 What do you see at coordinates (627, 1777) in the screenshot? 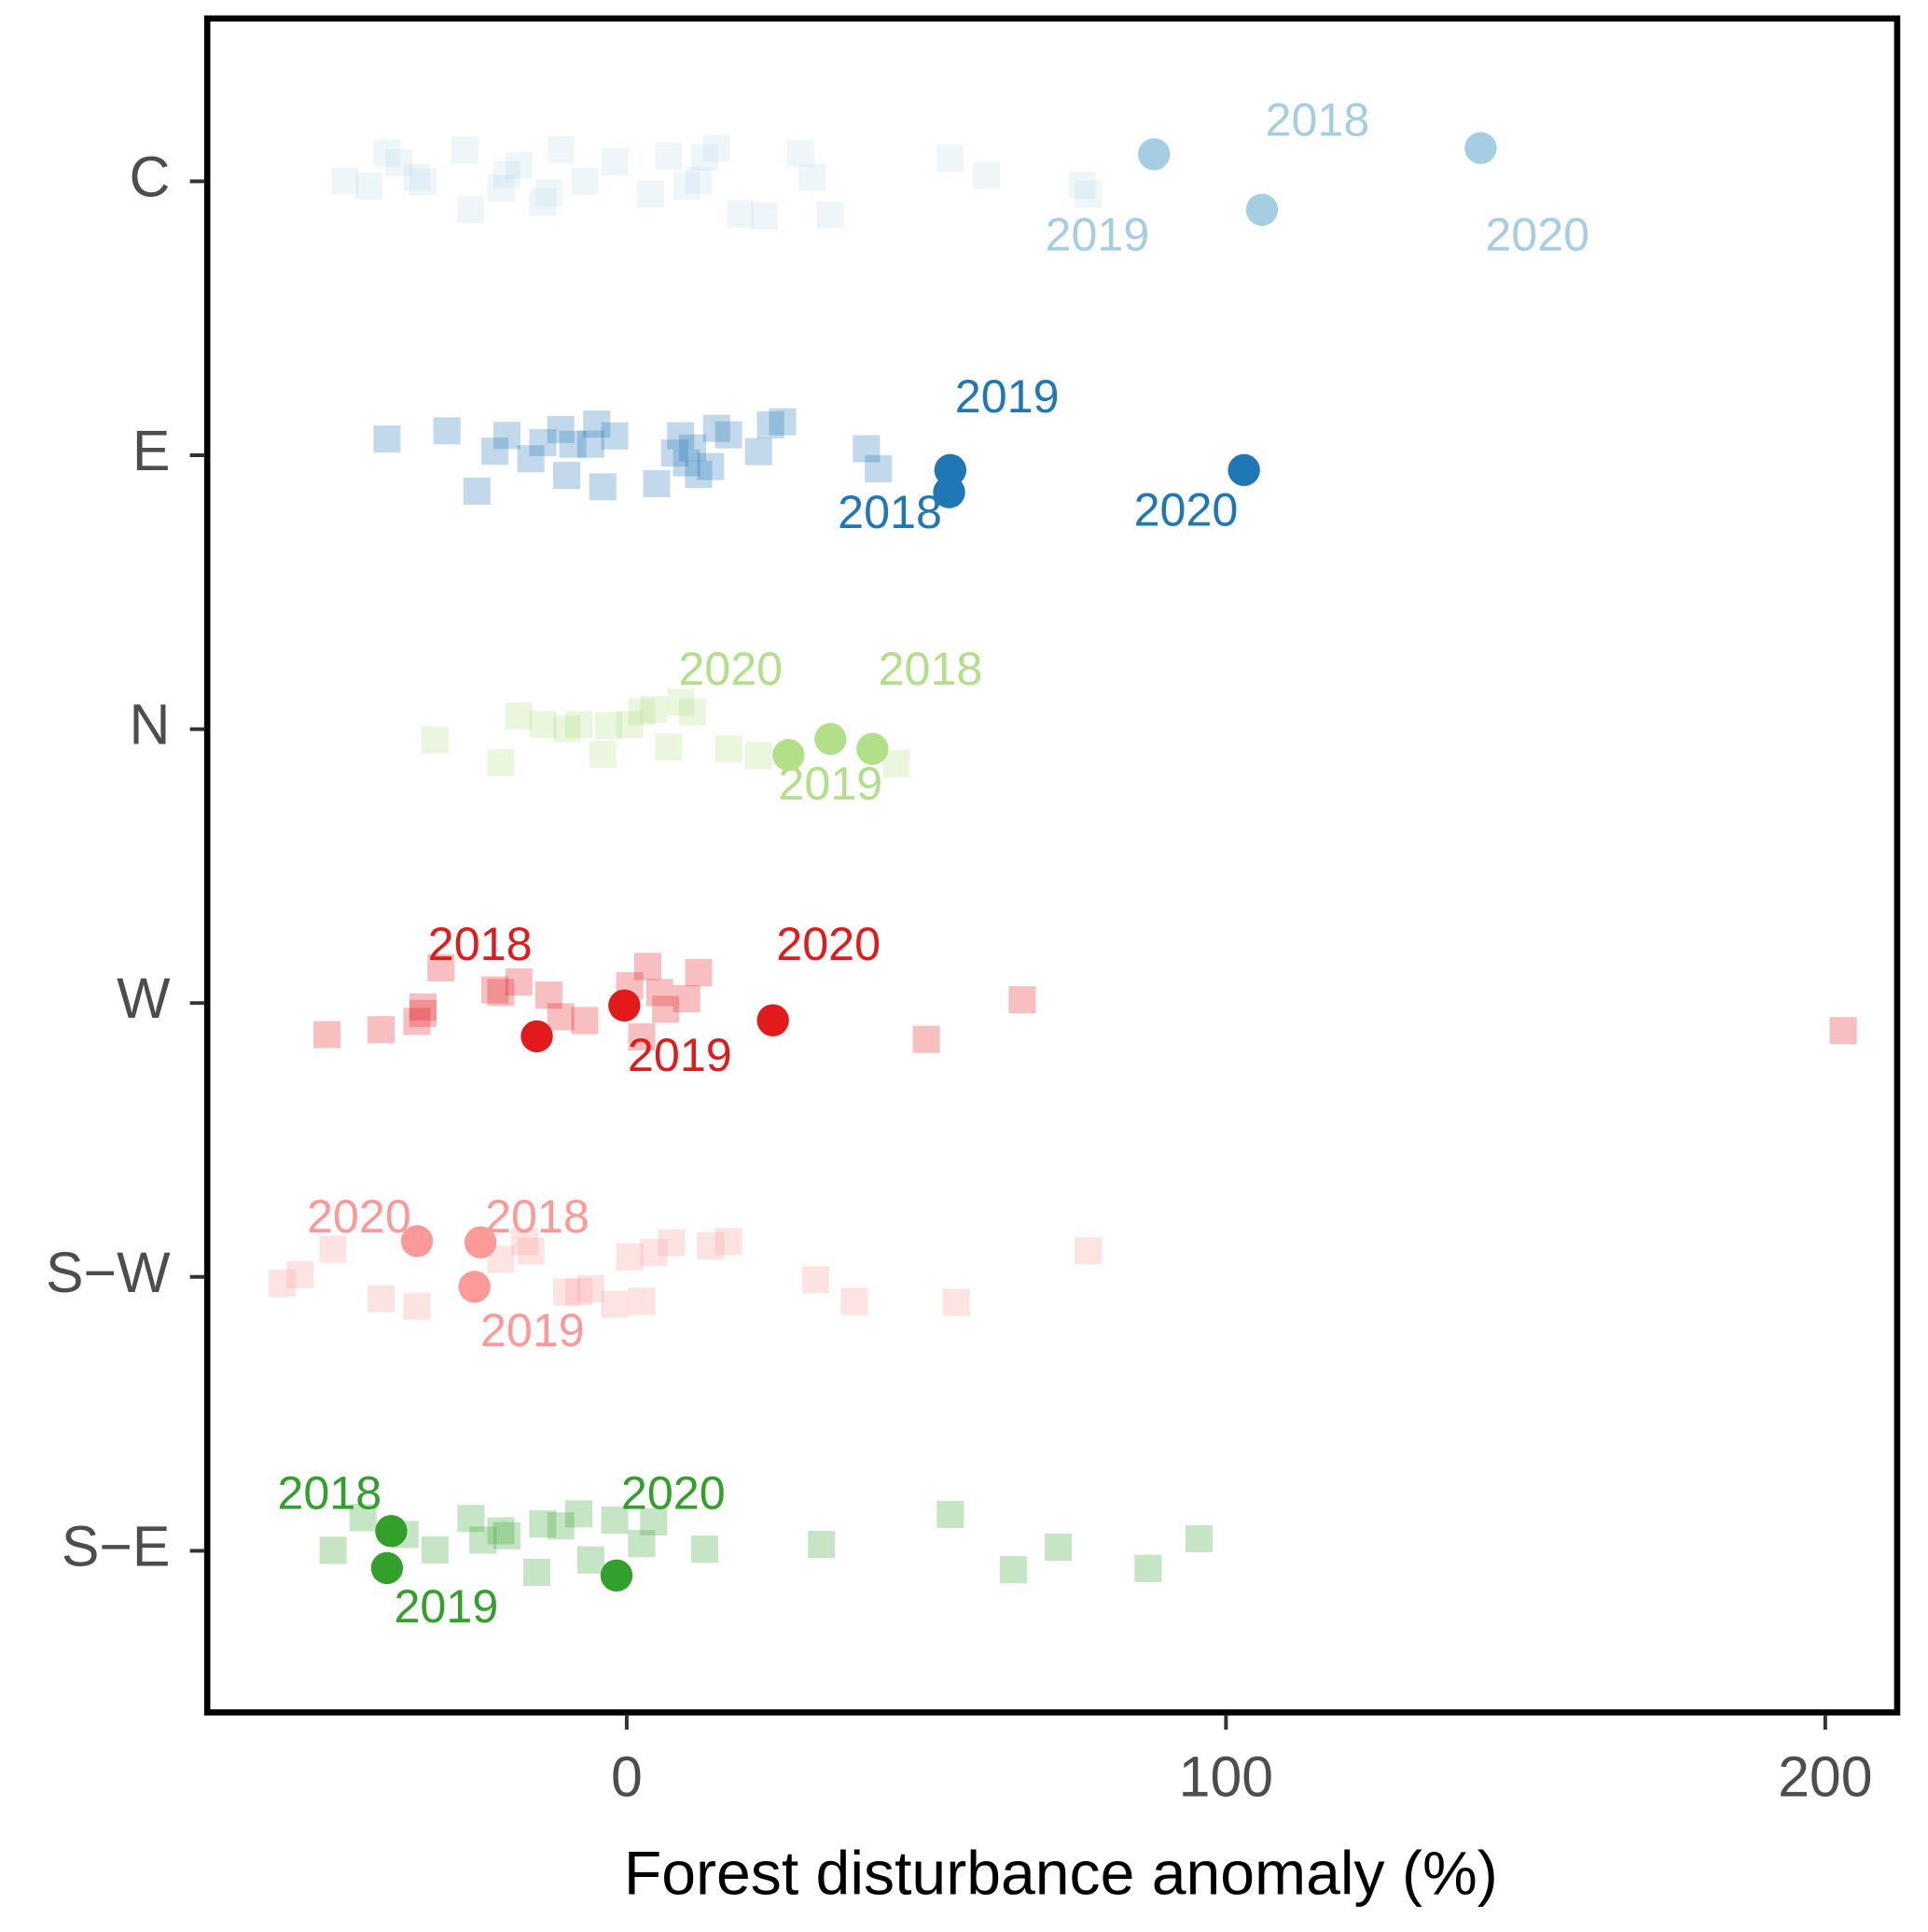
I see `x-tick-label: 0` at bounding box center [627, 1777].